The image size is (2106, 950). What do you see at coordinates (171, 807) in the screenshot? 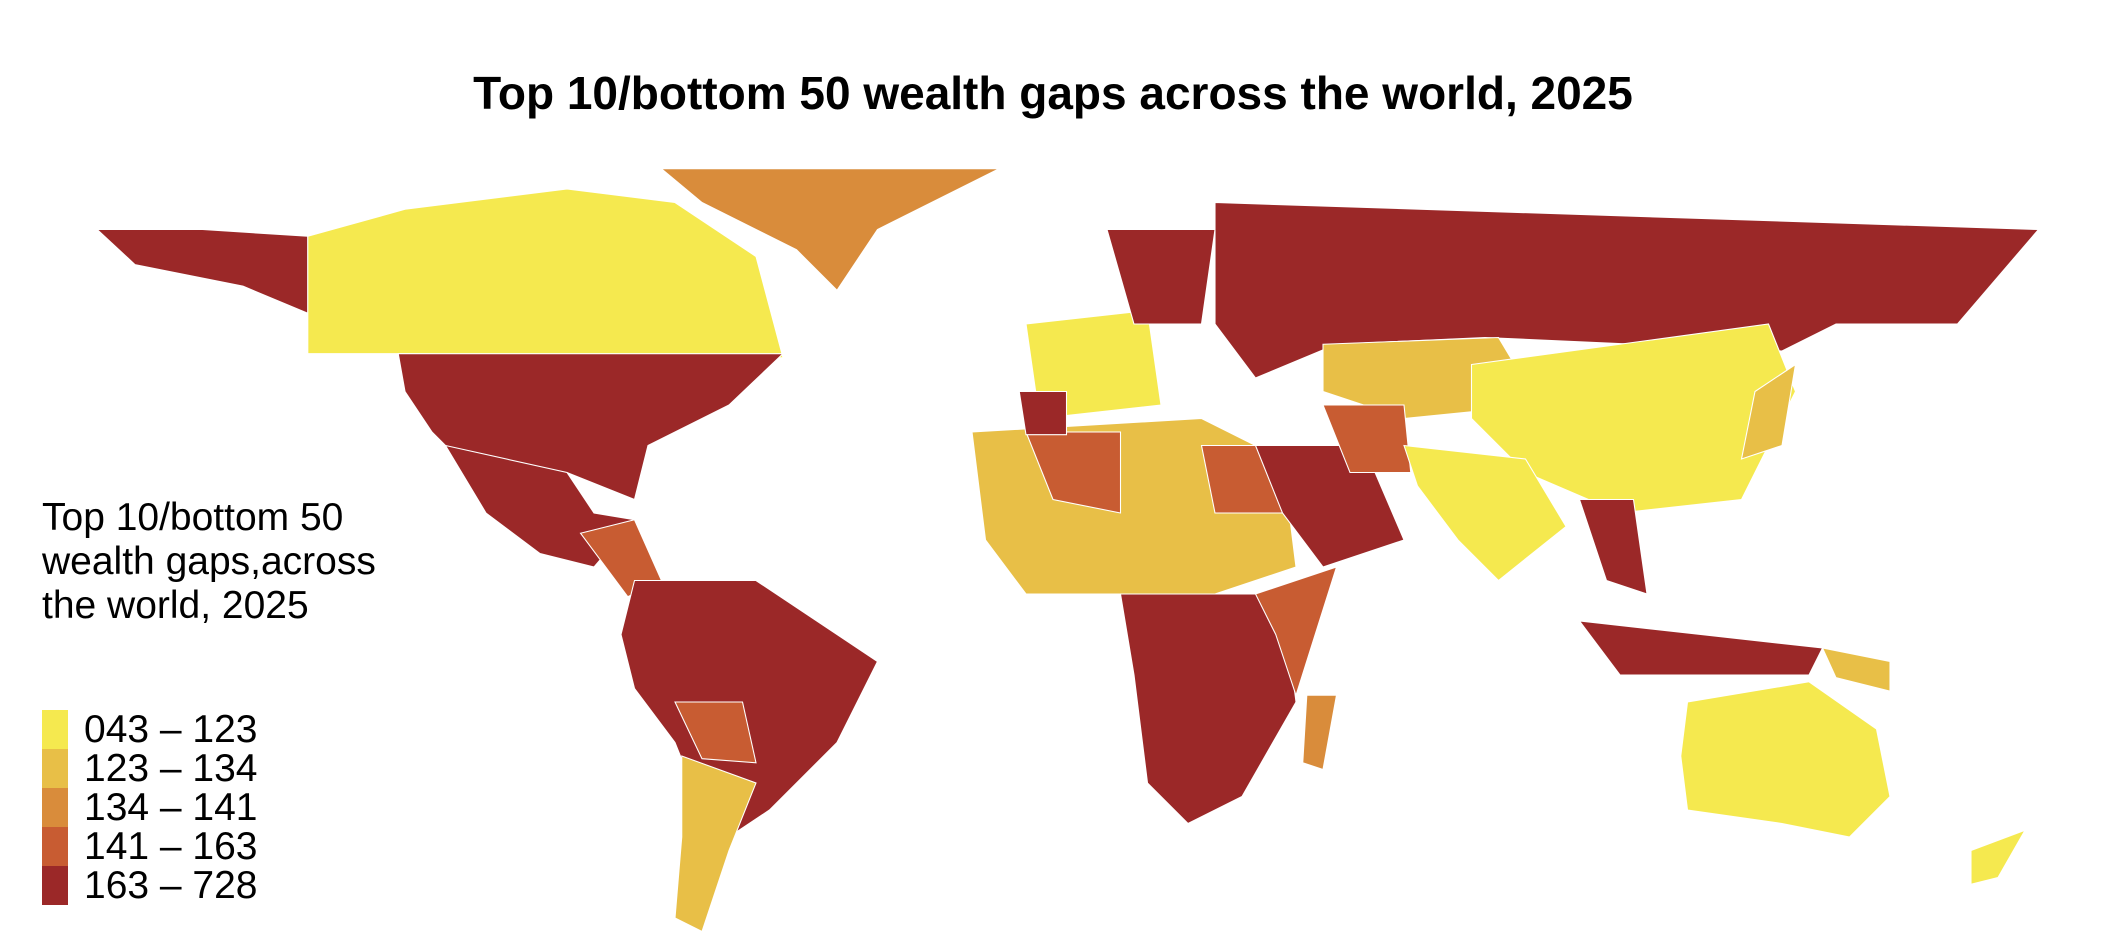
I see `legend-label: 134 – 141` at bounding box center [171, 807].